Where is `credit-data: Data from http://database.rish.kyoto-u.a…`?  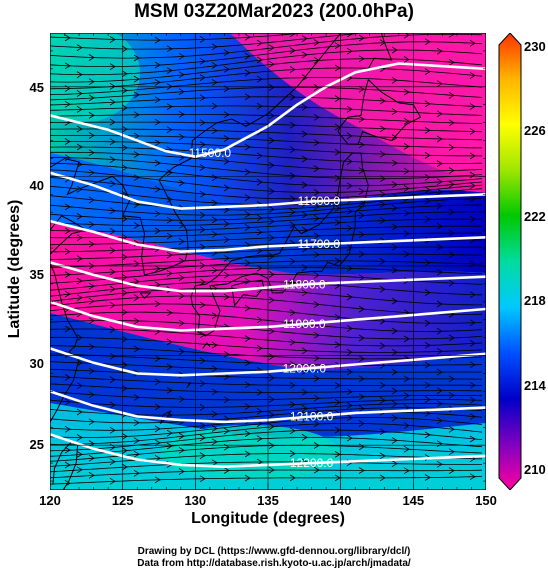
credit-data: Data from http://database.rish.kyoto-u.a… is located at coordinates (274, 563).